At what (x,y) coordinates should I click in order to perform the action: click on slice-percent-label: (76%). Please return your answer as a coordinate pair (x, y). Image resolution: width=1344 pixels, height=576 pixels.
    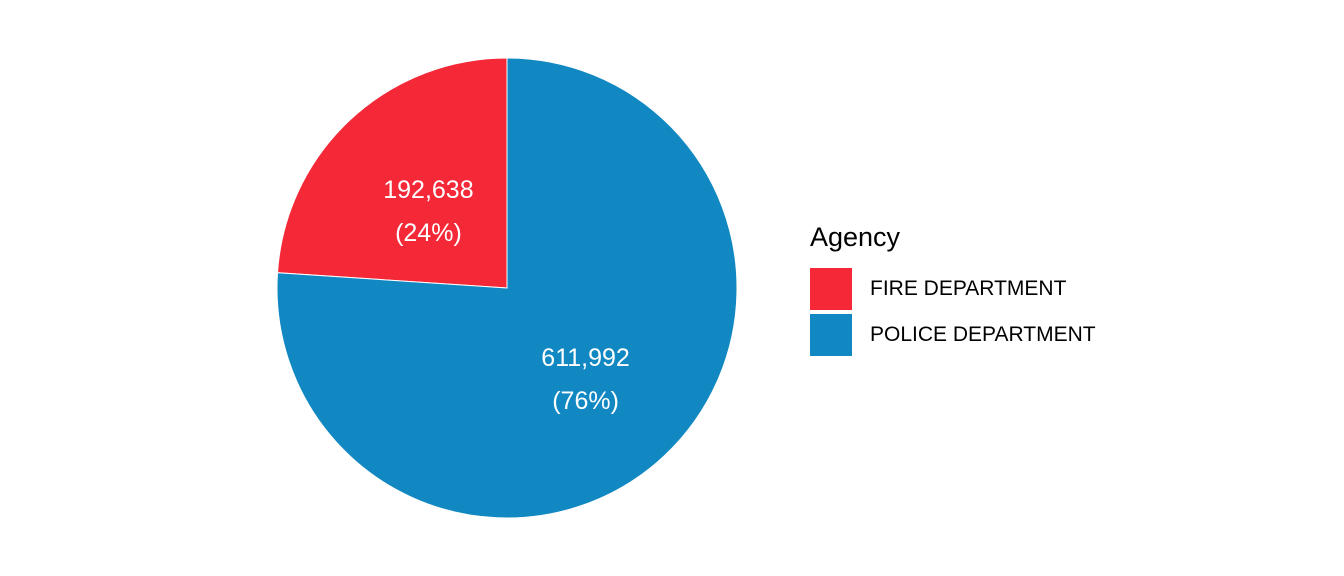
    Looking at the image, I should click on (585, 401).